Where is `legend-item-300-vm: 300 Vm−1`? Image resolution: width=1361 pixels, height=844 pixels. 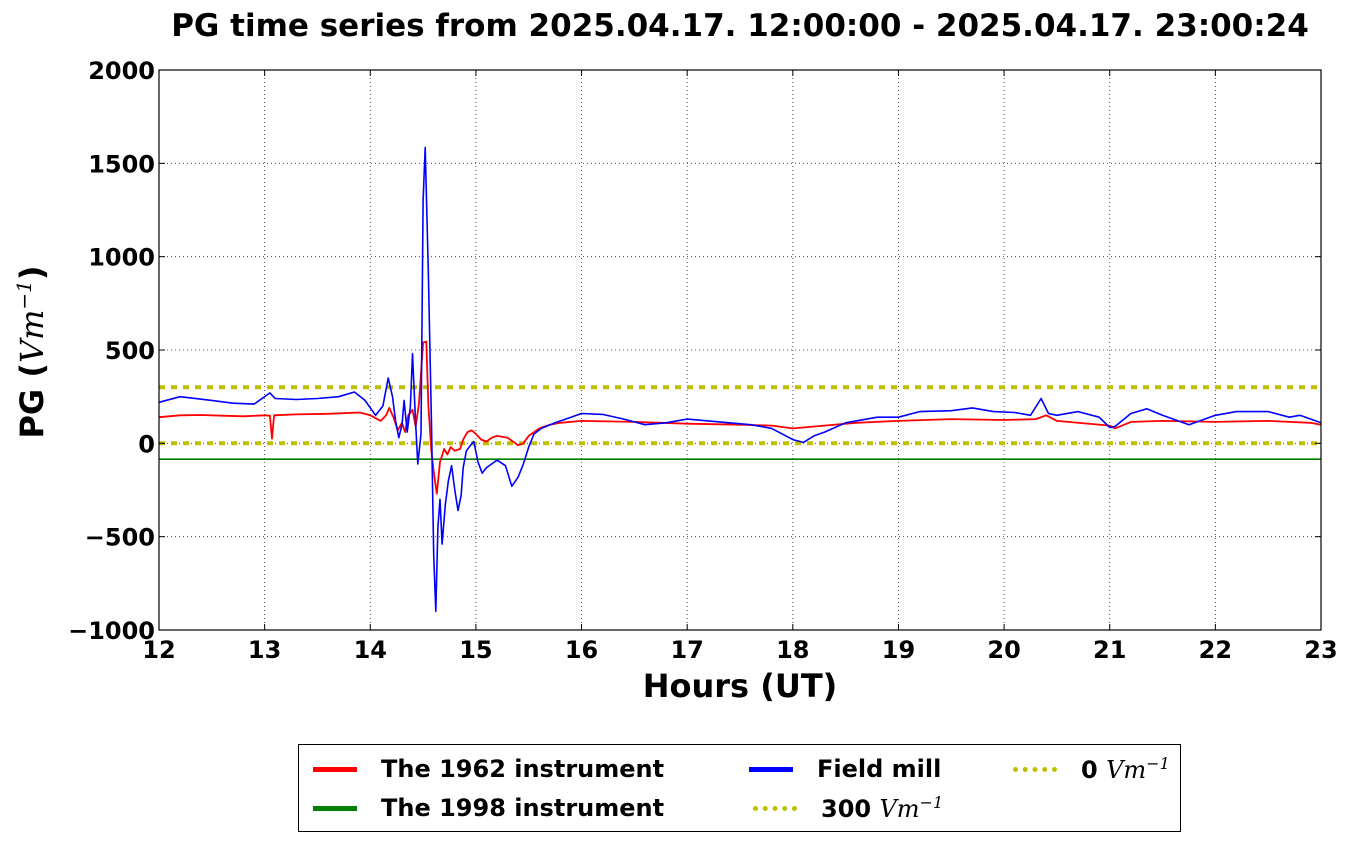
legend-item-300-vm: 300 Vm−1 is located at coordinates (848, 808).